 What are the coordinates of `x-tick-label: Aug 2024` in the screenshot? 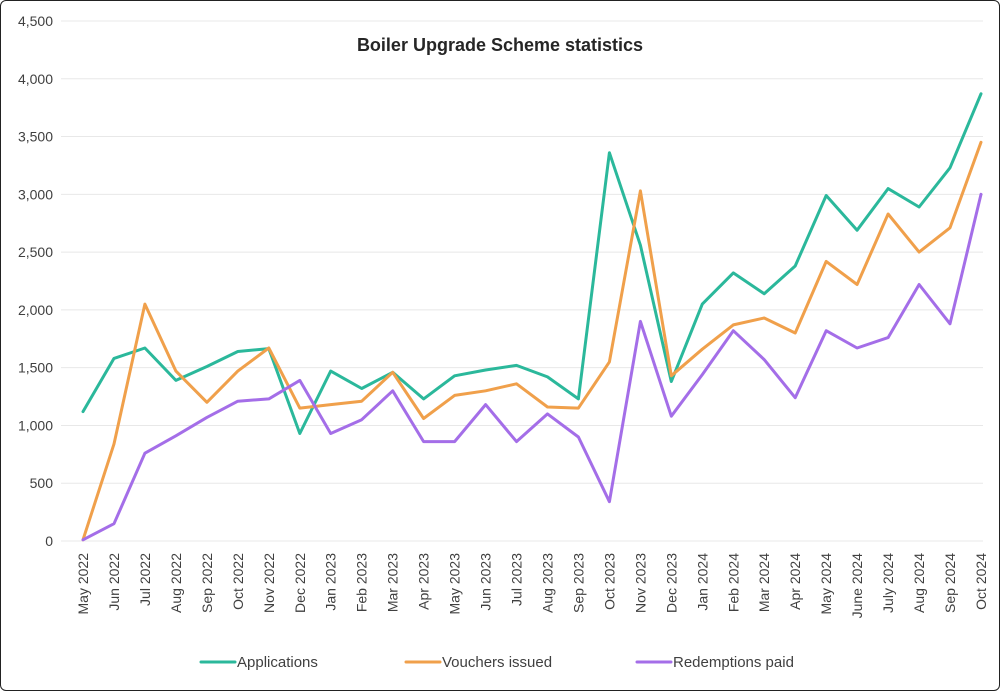 It's located at (919, 583).